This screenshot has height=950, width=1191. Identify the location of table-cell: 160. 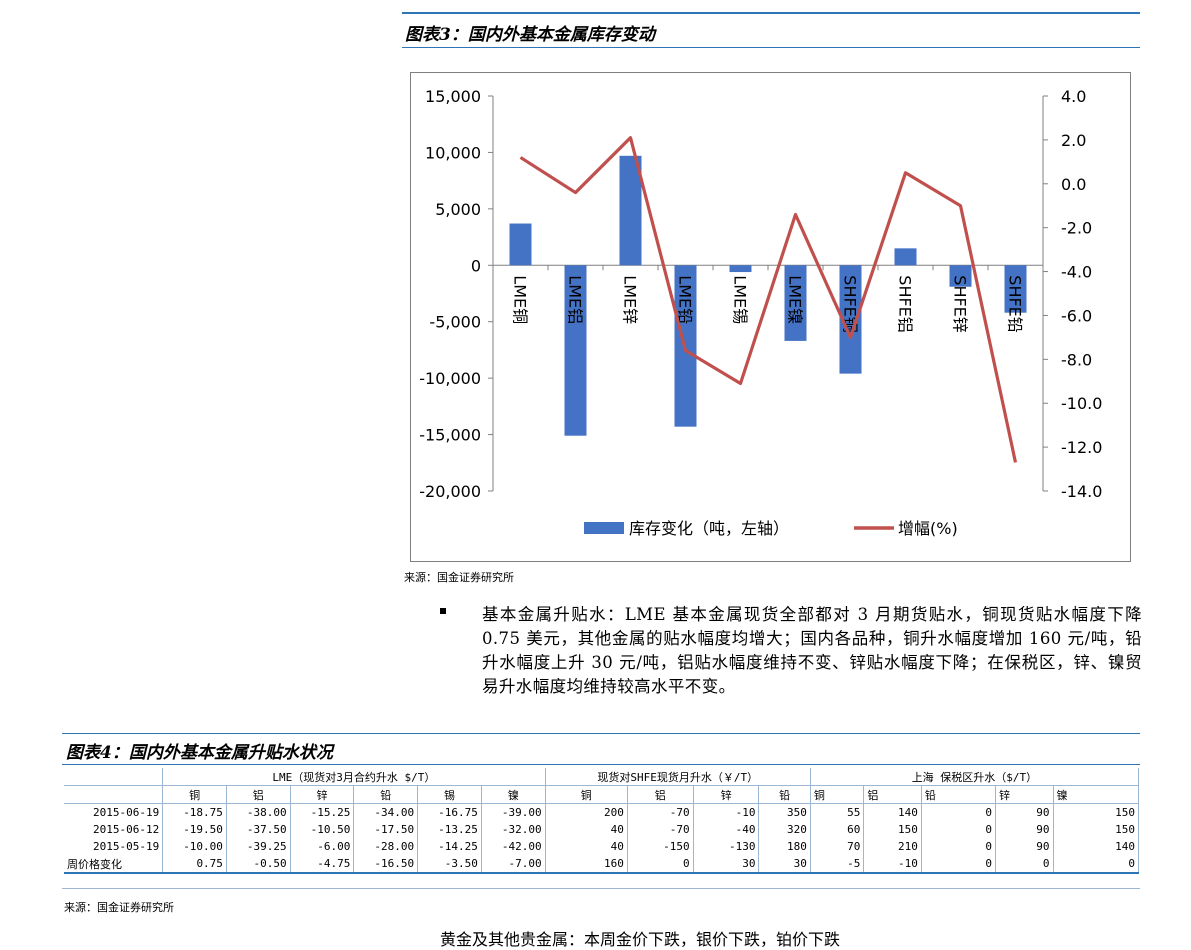
(586, 864).